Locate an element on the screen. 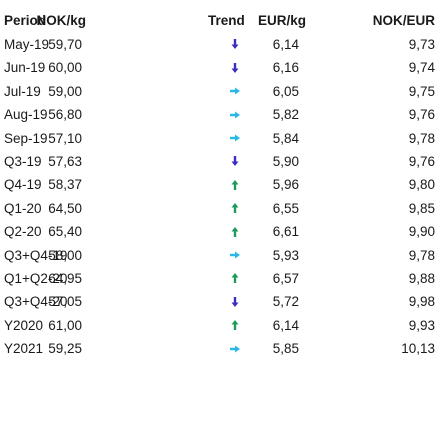  period-cell: Y2020 is located at coordinates (24, 325).